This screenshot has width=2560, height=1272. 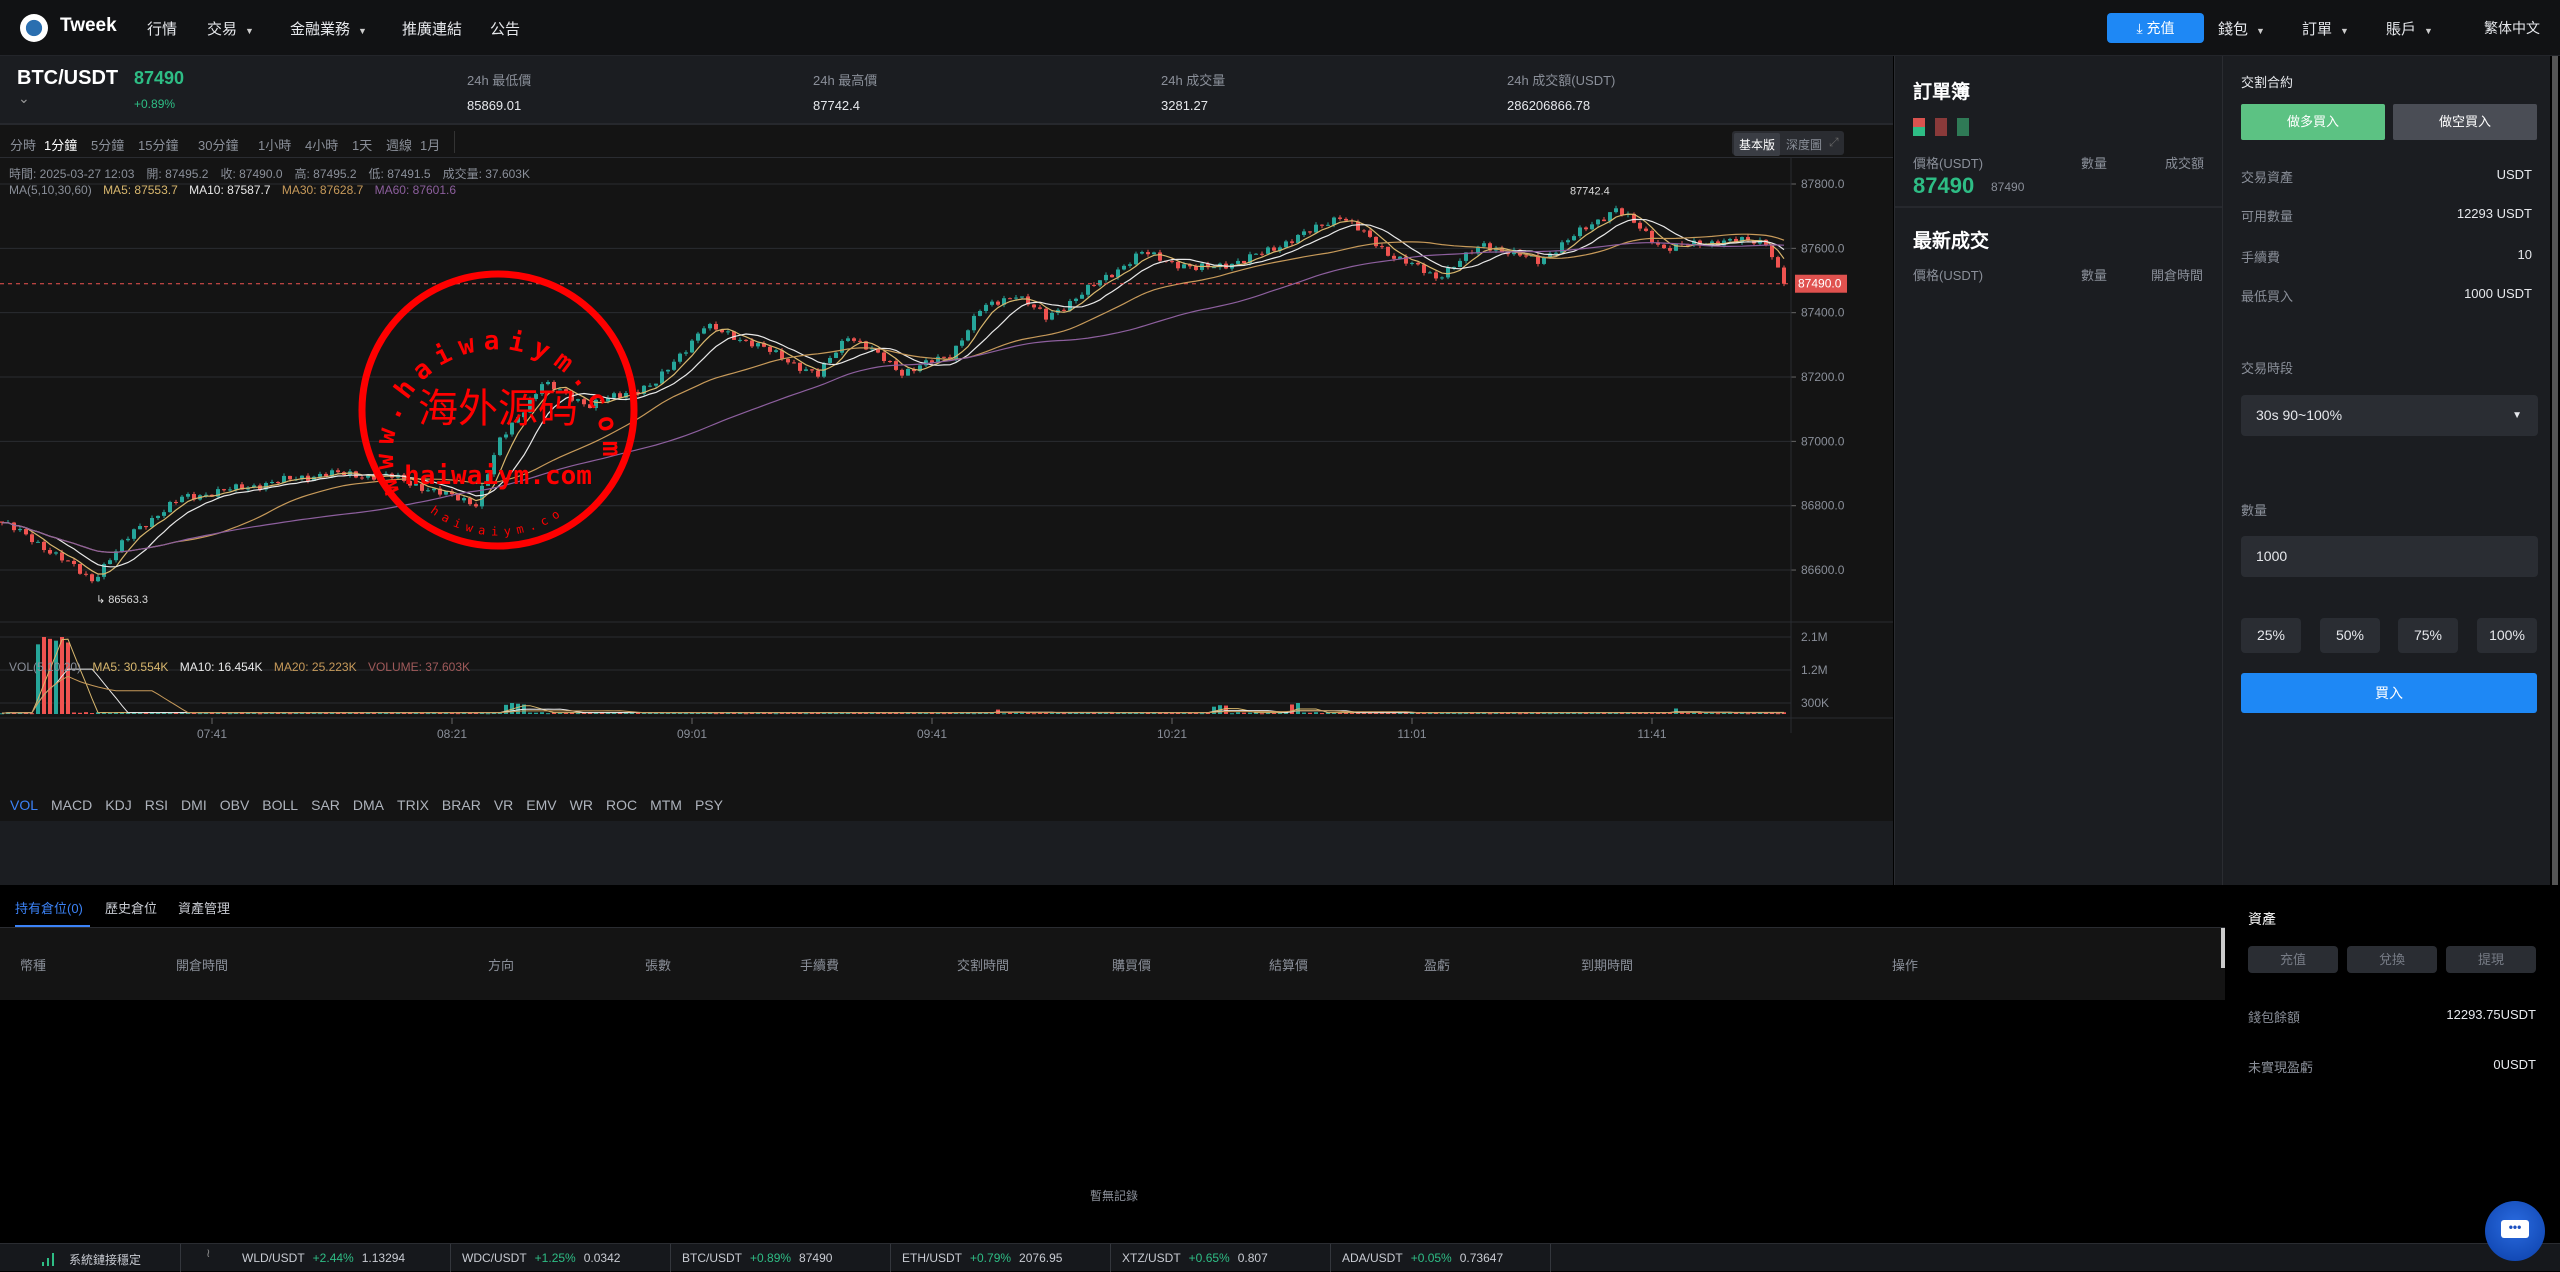 What do you see at coordinates (208, 1253) in the screenshot?
I see `scroll-icon: ≀` at bounding box center [208, 1253].